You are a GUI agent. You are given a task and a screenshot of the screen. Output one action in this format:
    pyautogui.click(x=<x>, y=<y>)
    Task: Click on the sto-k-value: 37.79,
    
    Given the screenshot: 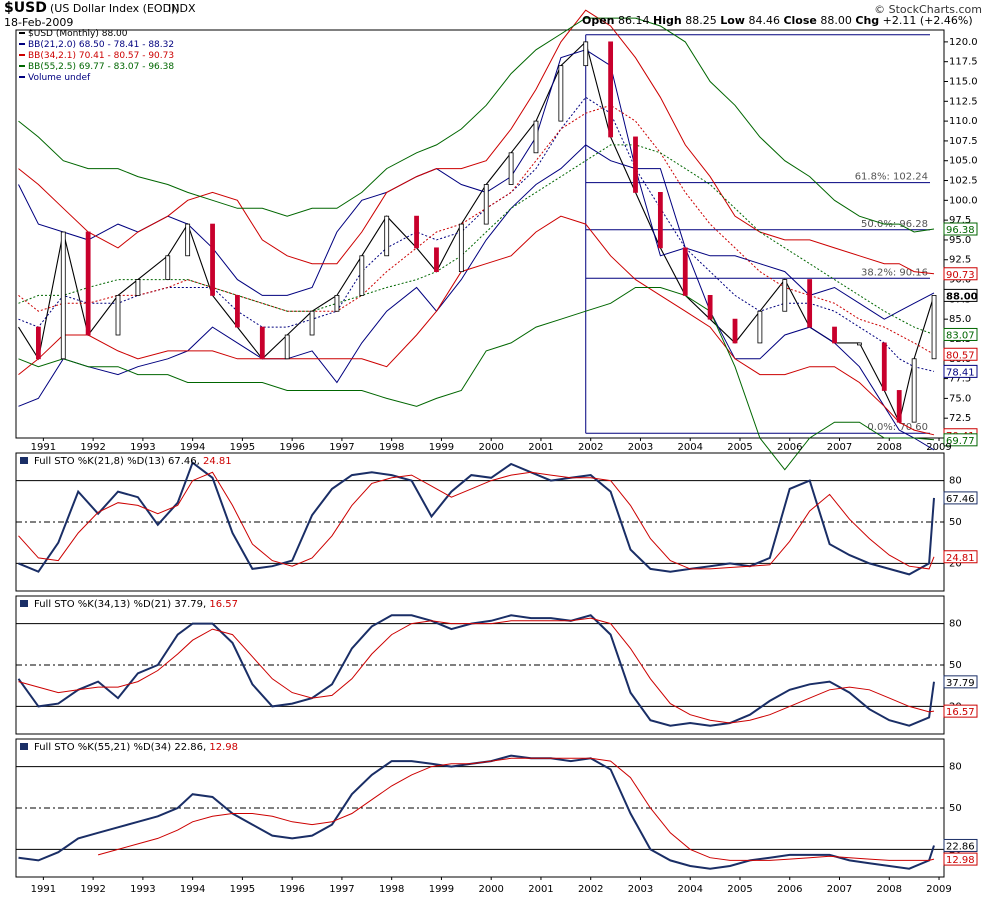 What is the action you would take?
    pyautogui.click(x=191, y=604)
    